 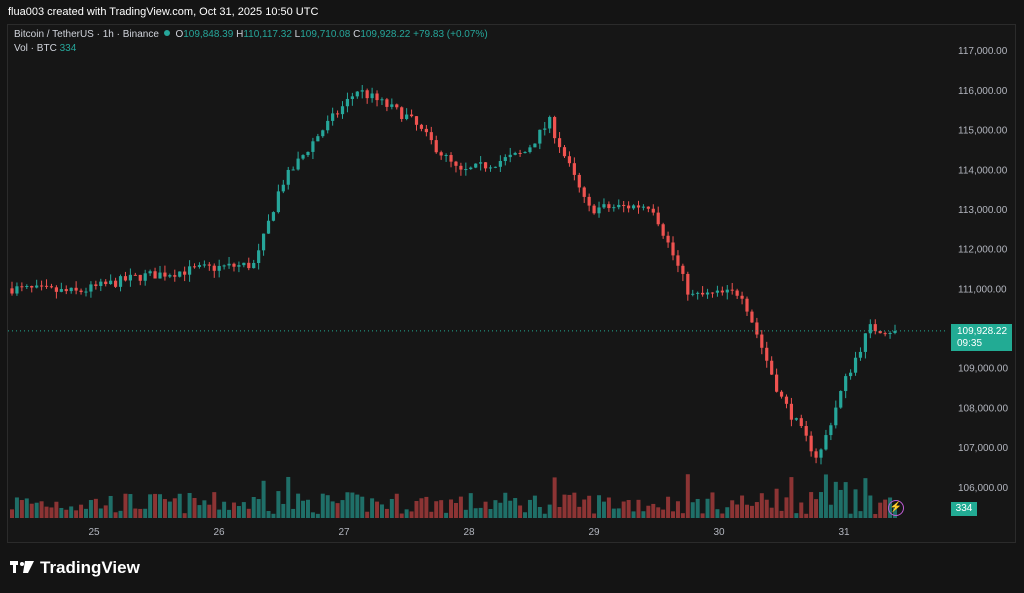 What do you see at coordinates (983, 91) in the screenshot?
I see `y-tick-label: 116,000.00` at bounding box center [983, 91].